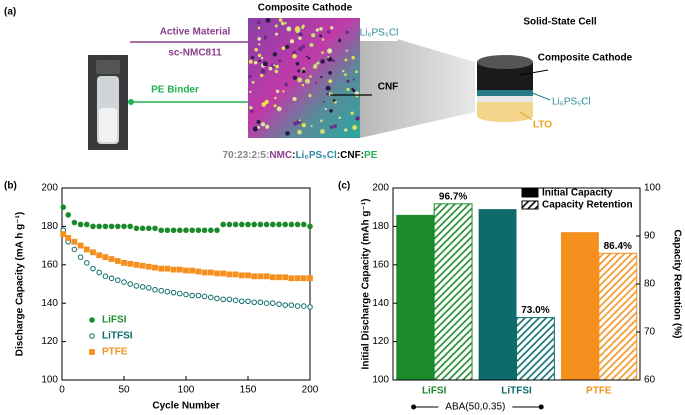 Image resolution: width=685 pixels, height=415 pixels. I want to click on ratio-part: :CNF:, so click(350, 155).